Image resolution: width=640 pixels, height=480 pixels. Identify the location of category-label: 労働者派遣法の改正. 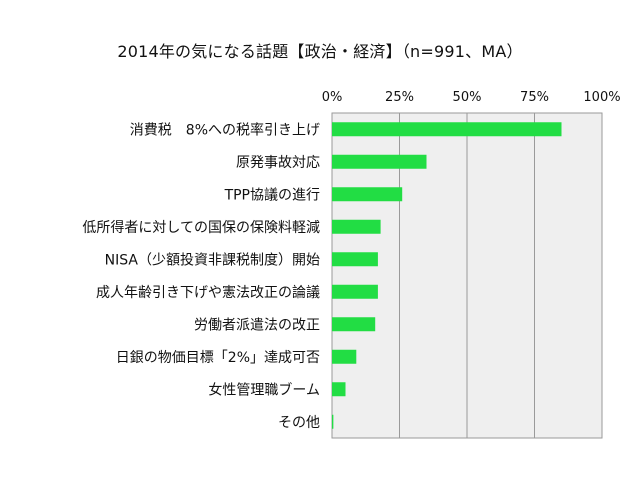
(257, 325).